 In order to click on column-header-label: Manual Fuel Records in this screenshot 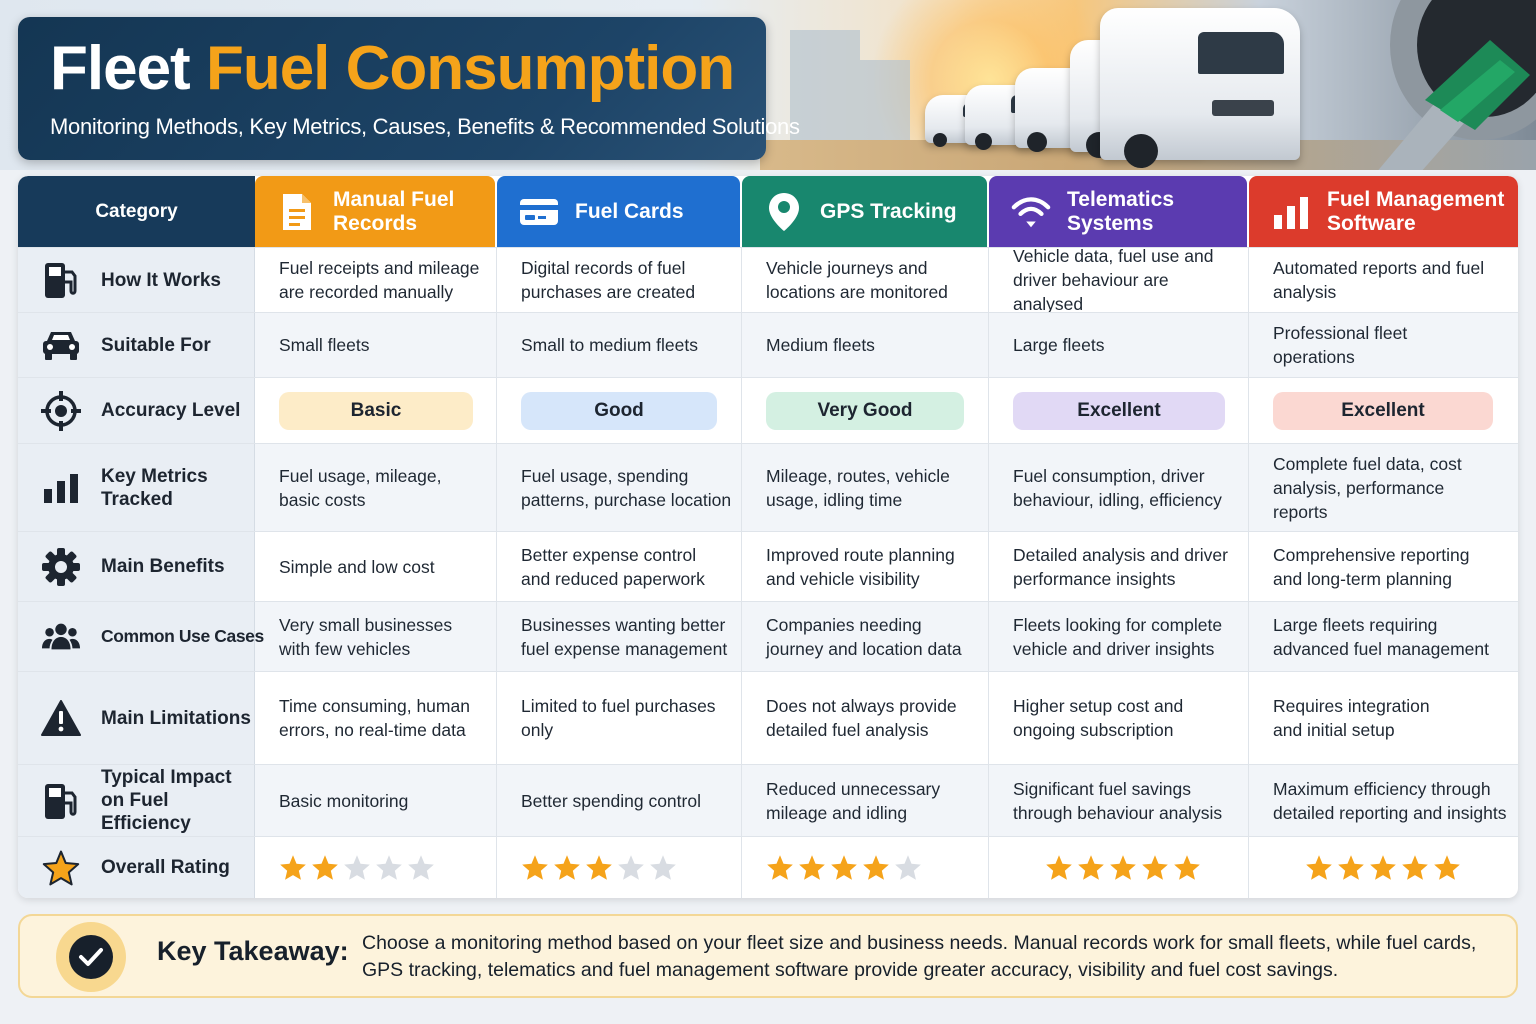, I will do `click(394, 211)`.